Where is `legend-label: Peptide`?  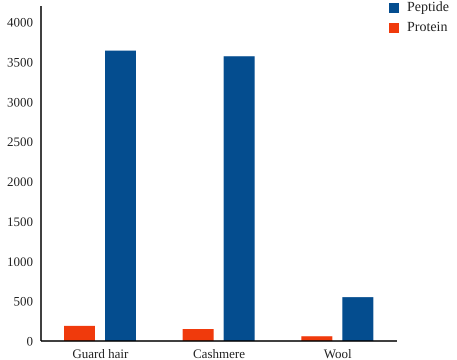 legend-label: Peptide is located at coordinates (428, 8).